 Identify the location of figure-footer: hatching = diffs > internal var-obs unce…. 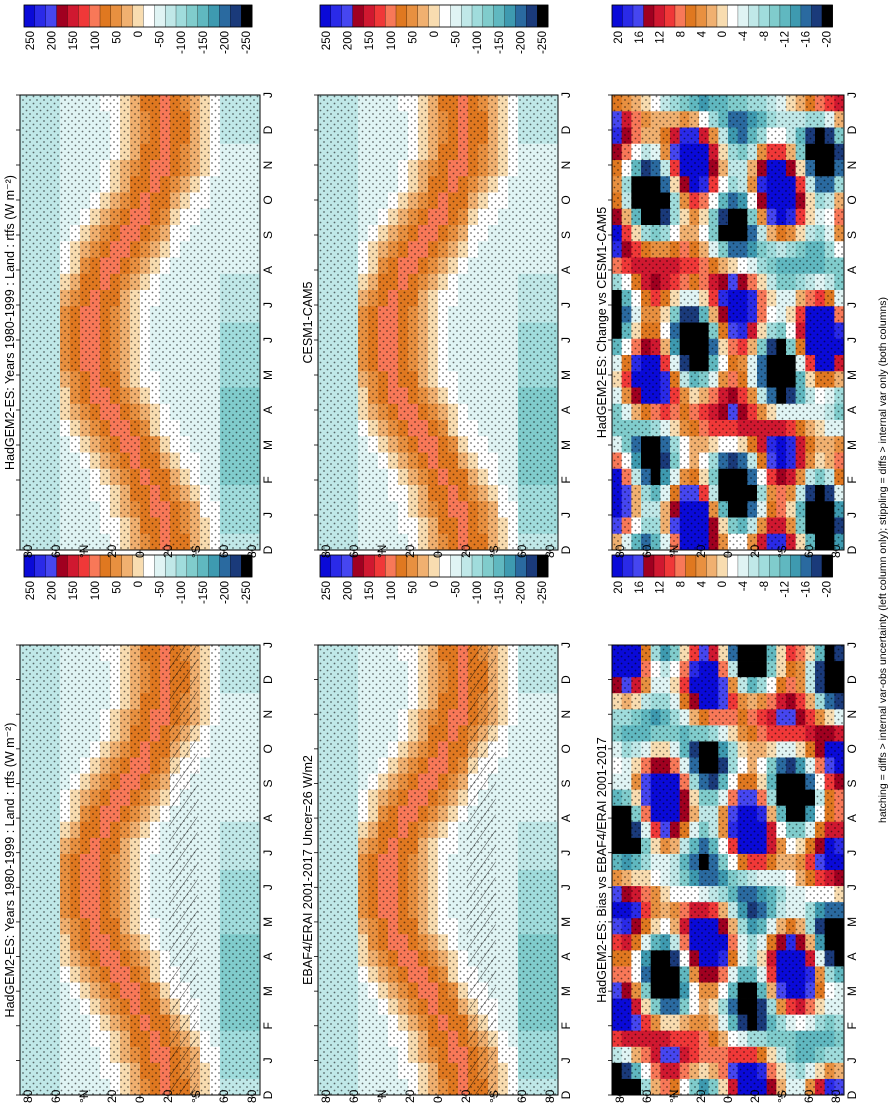
(883, 560).